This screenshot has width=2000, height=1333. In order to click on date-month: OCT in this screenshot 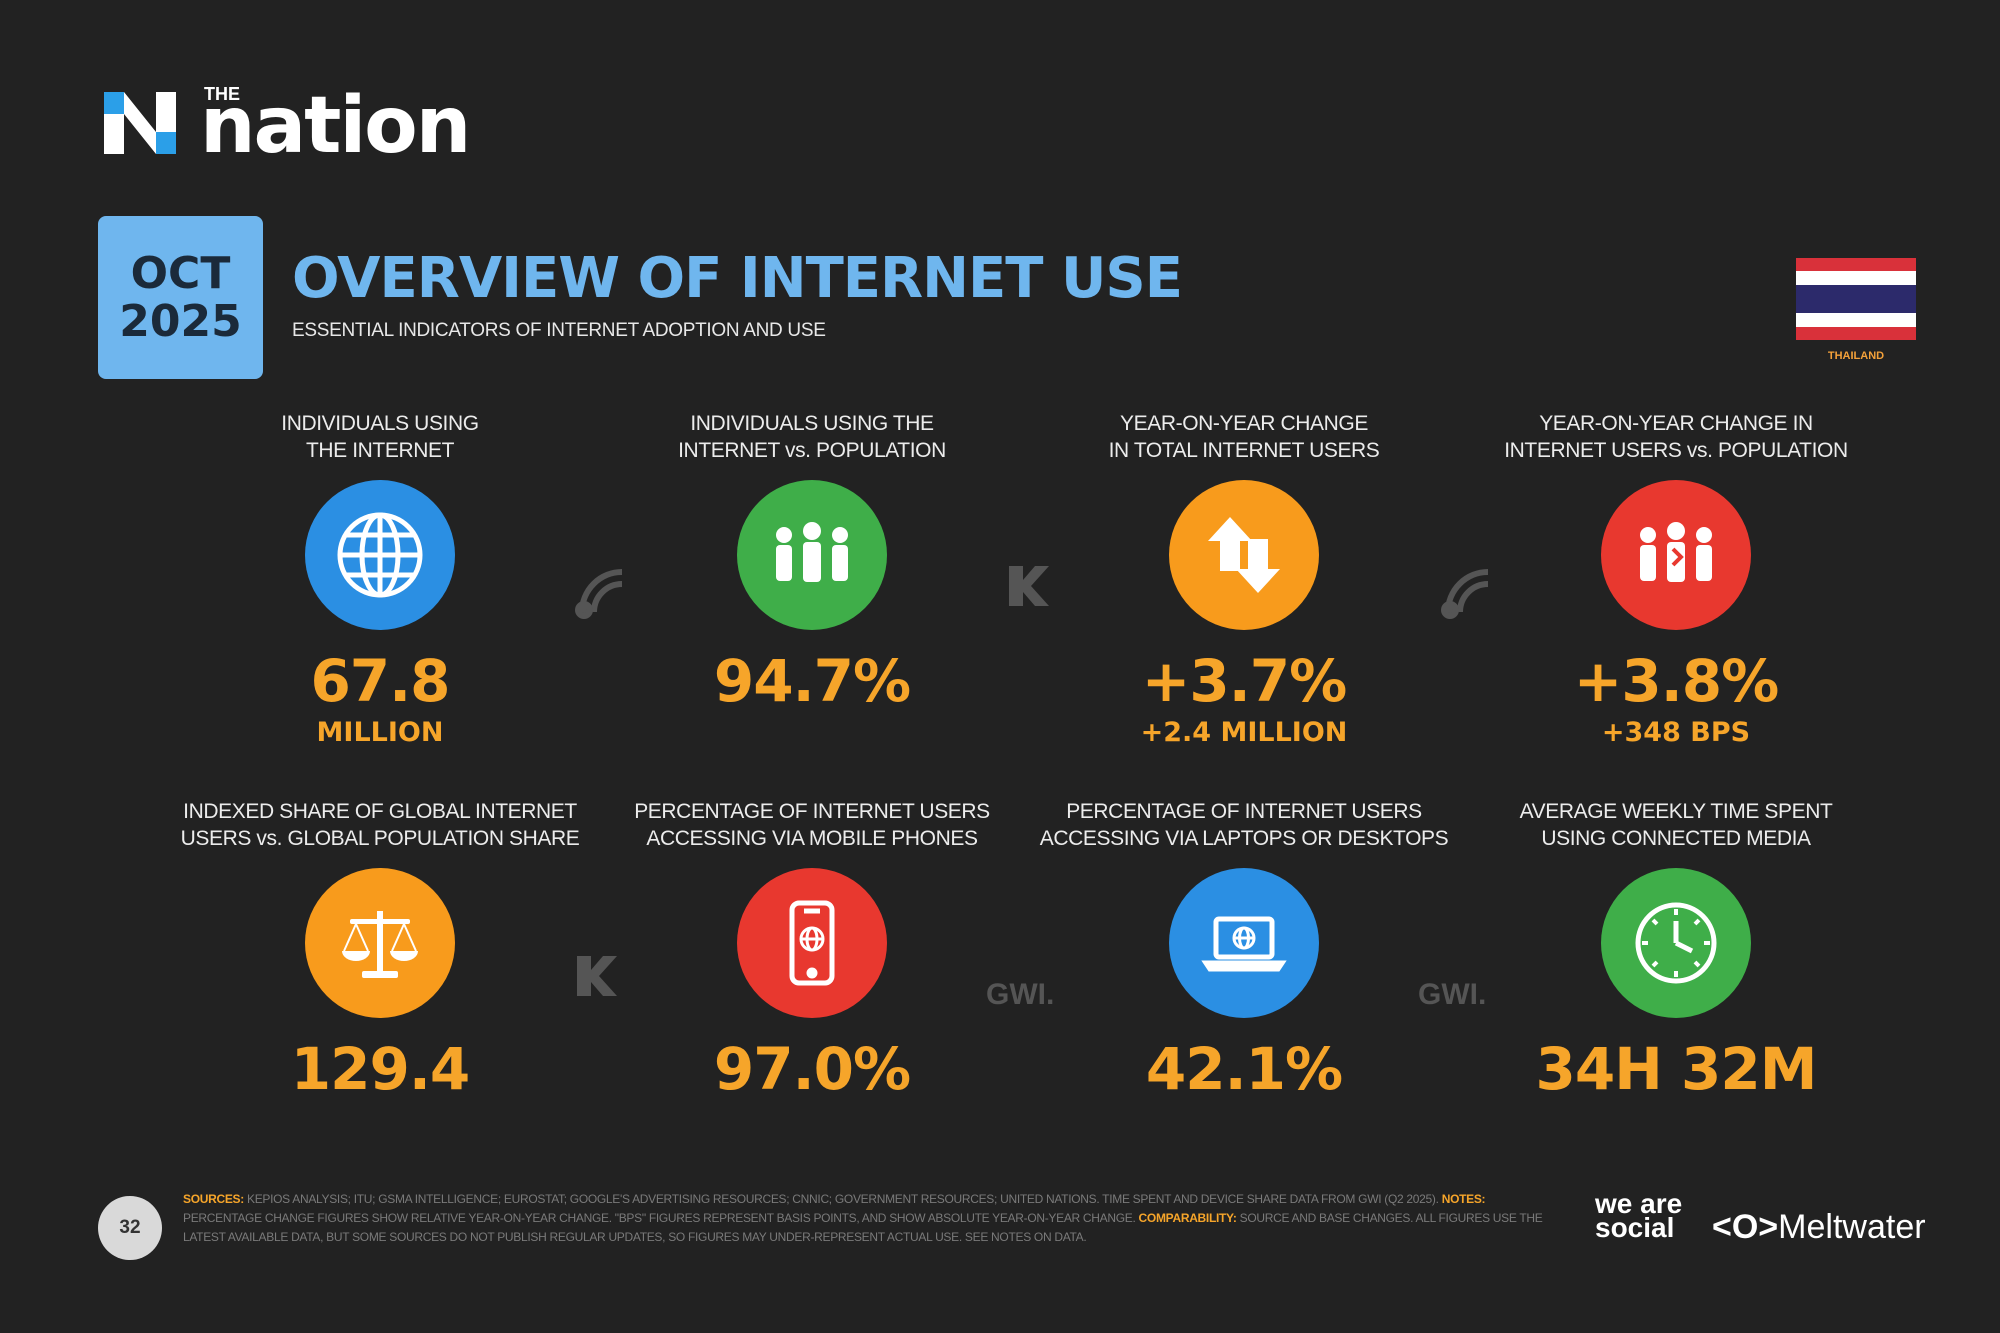, I will do `click(180, 273)`.